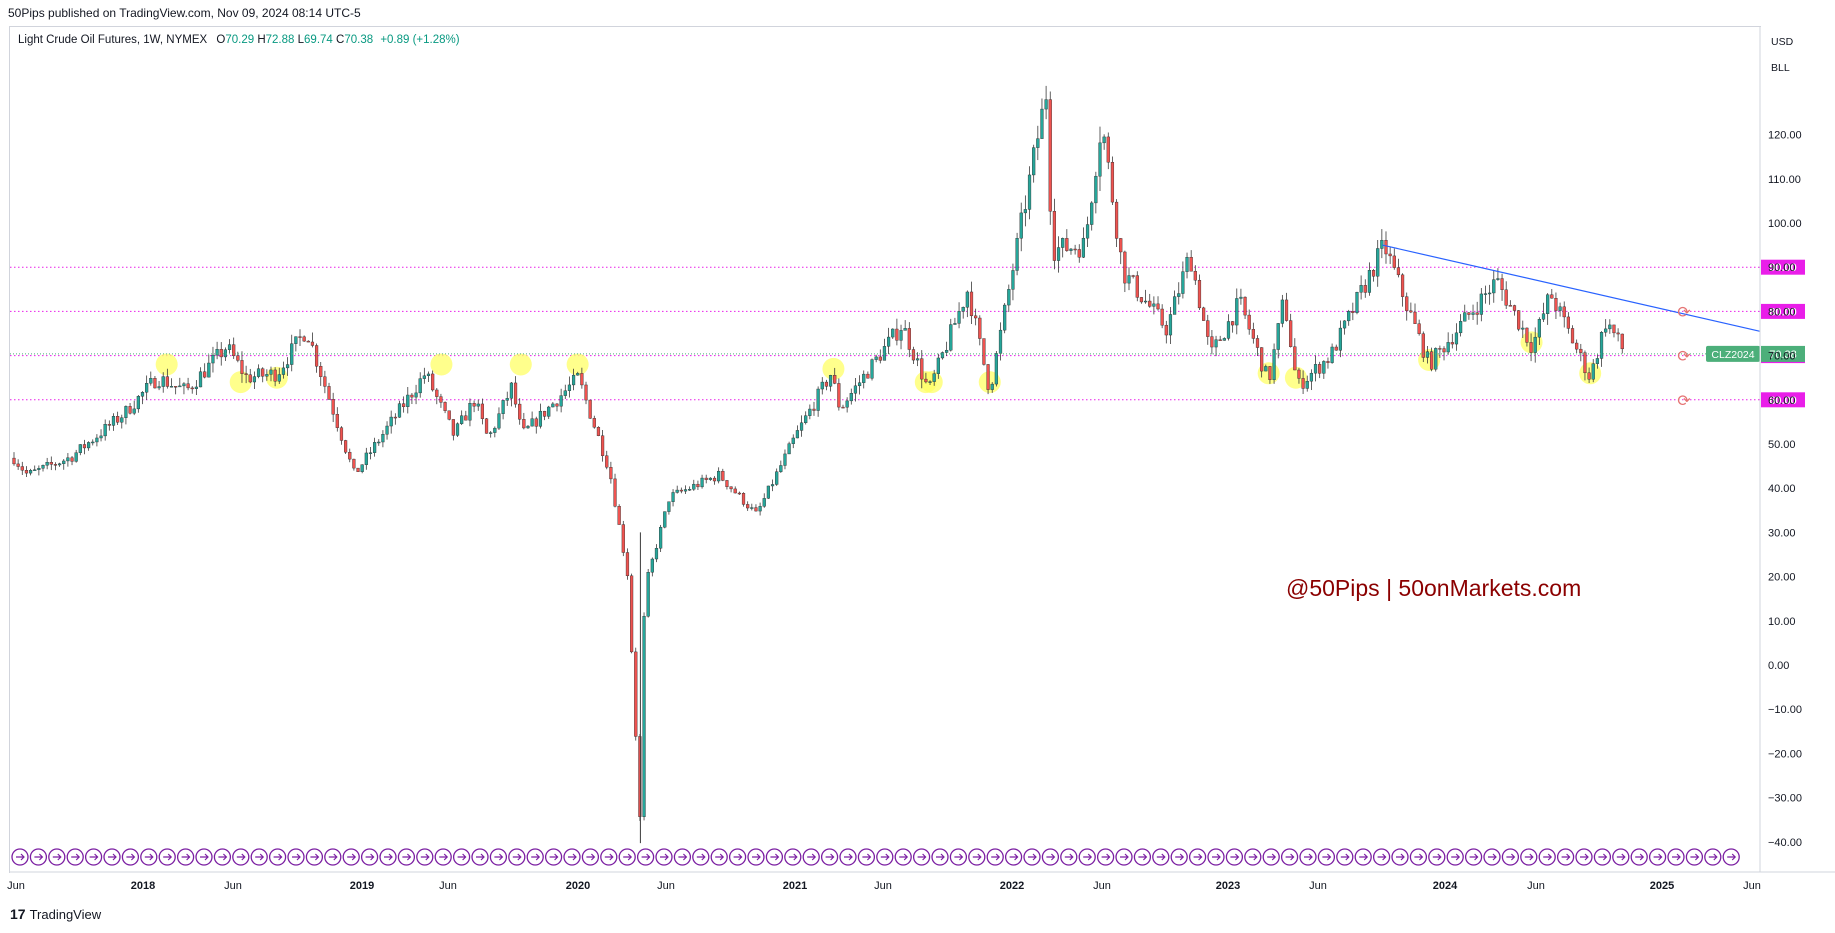  Describe the element at coordinates (1782, 42) in the screenshot. I see `currency-button: USD` at that location.